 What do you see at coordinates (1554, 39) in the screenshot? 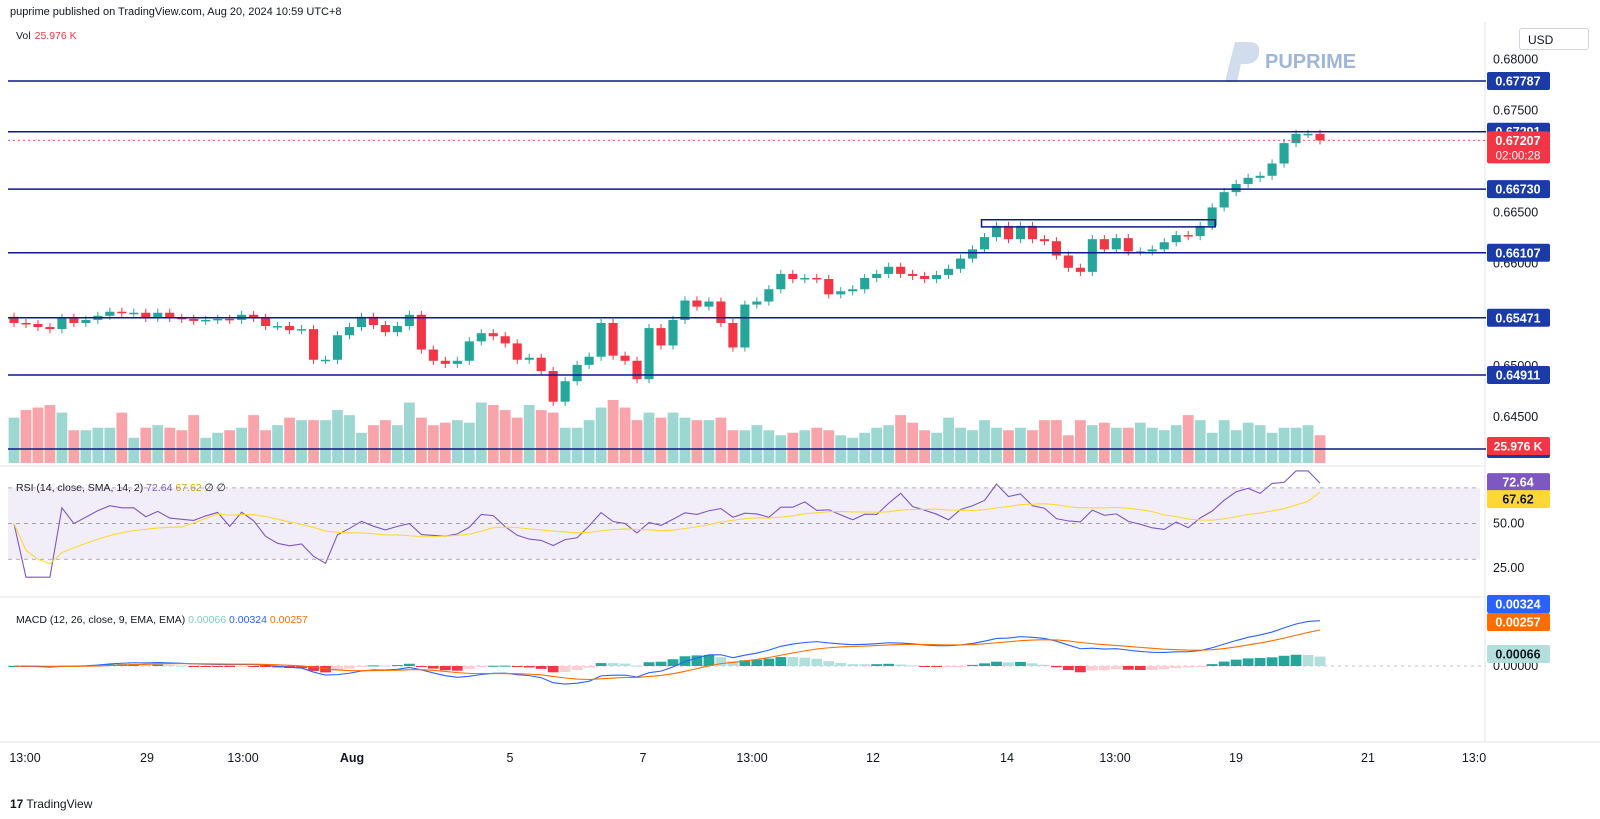
I see `currency-button: USD` at bounding box center [1554, 39].